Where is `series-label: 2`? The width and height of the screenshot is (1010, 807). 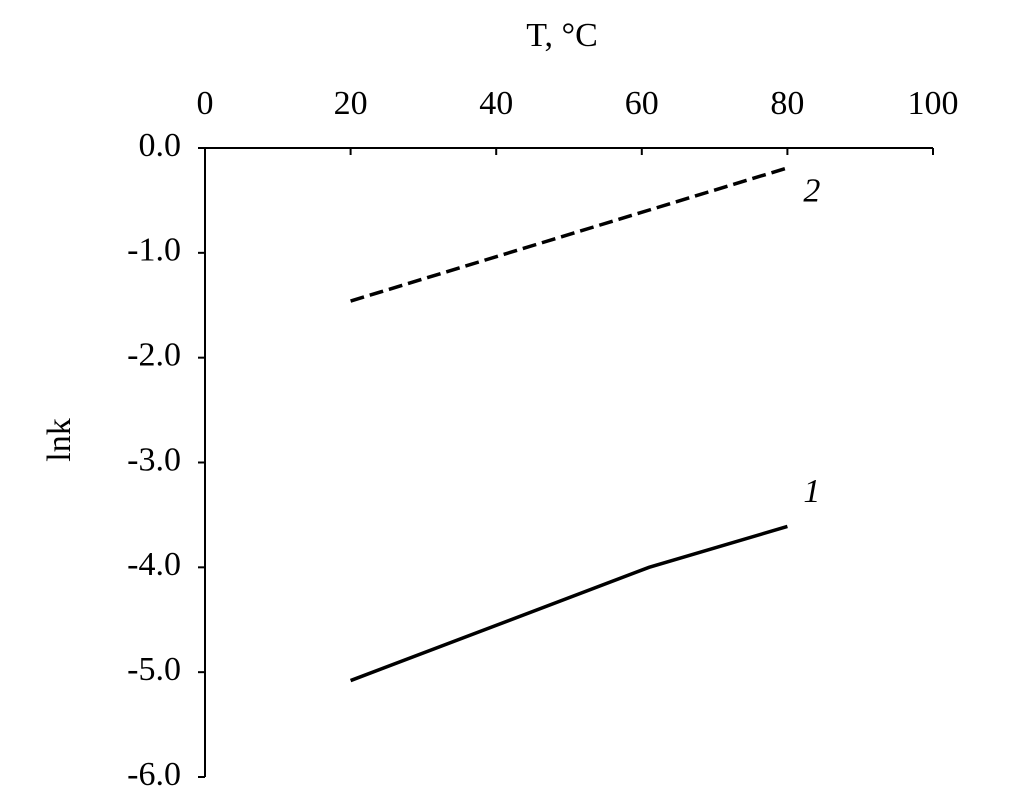
series-label: 2 is located at coordinates (811, 191).